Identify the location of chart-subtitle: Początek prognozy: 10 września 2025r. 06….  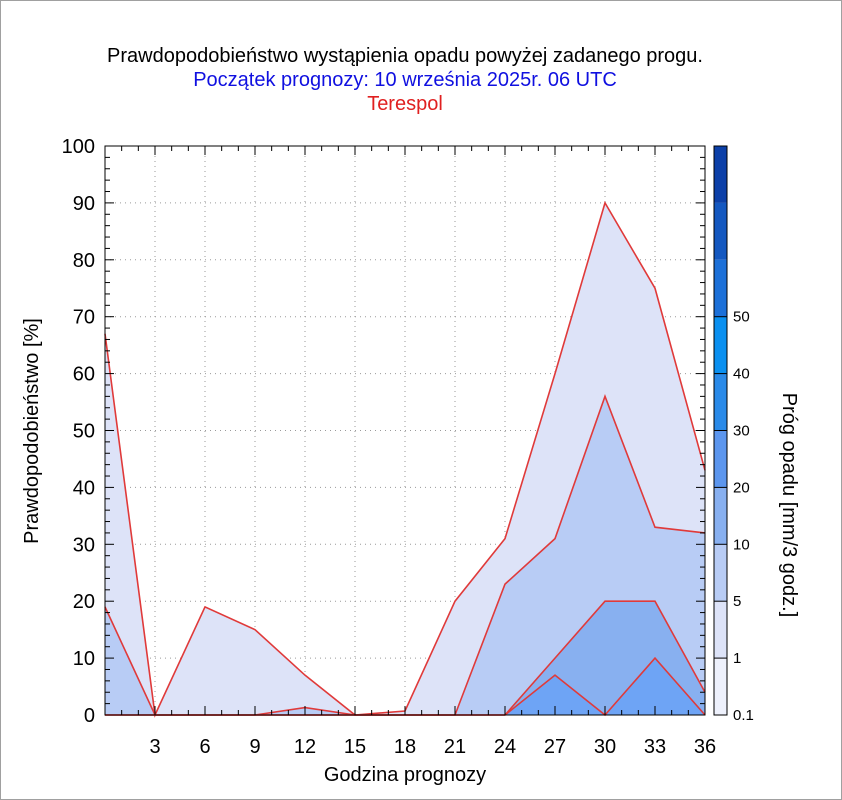
(405, 80).